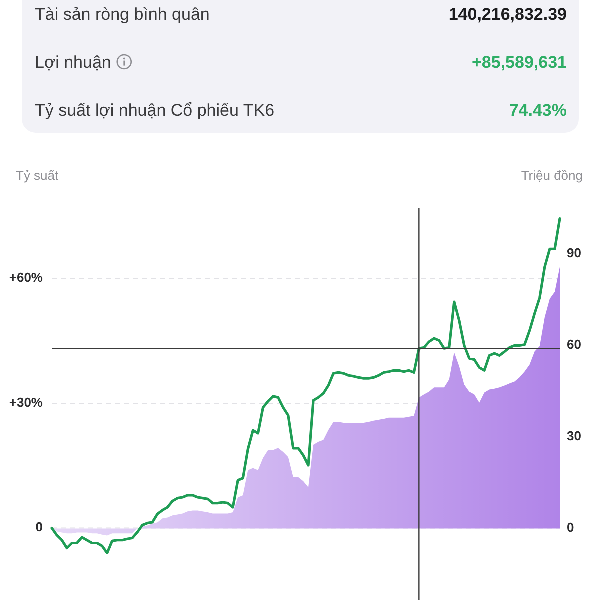 The height and width of the screenshot is (600, 600). What do you see at coordinates (26, 402) in the screenshot?
I see `y-tick-label: +30%` at bounding box center [26, 402].